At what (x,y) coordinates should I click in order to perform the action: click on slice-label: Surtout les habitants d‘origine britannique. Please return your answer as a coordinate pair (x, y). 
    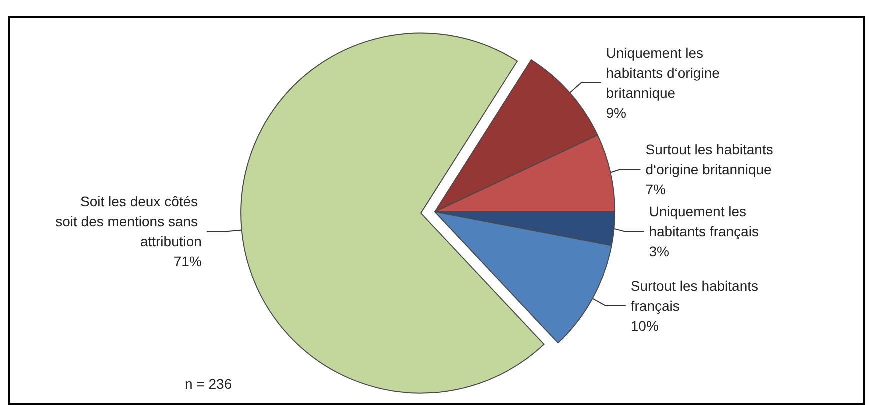
    Looking at the image, I should click on (712, 159).